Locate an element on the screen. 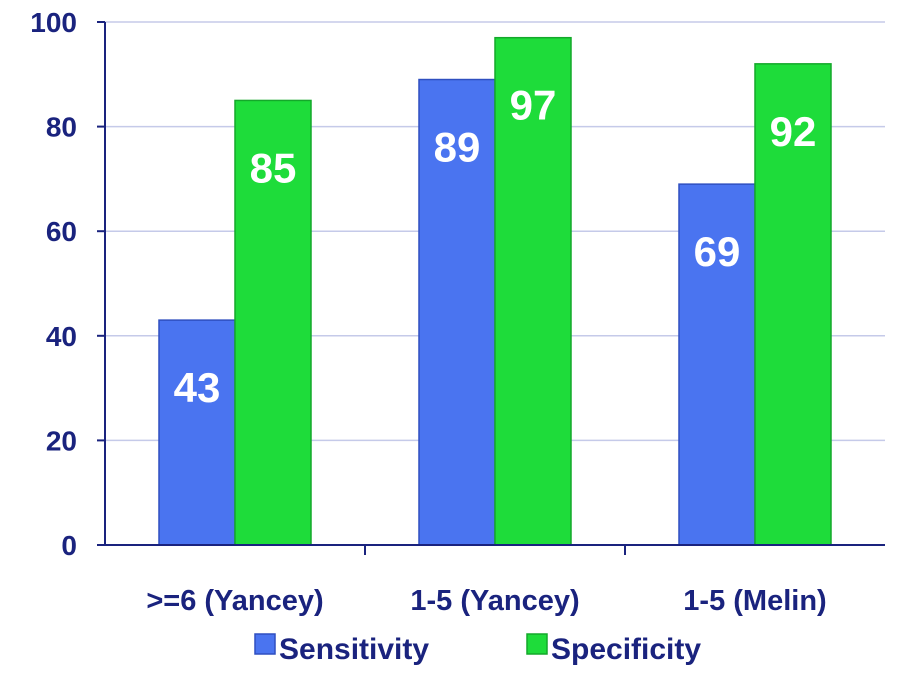 The image size is (900, 688). y-tick-label: 40 is located at coordinates (61, 336).